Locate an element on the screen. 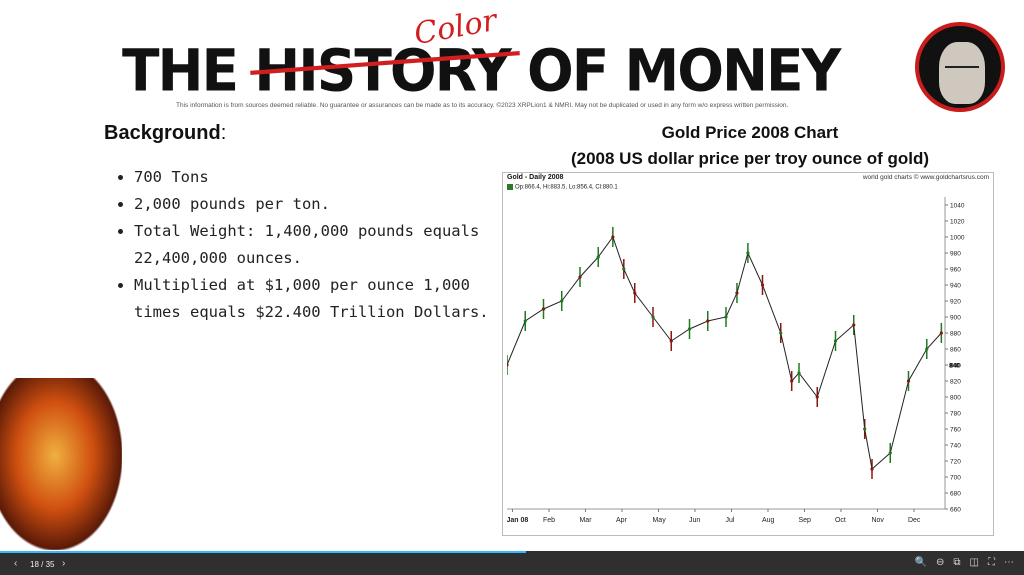 The height and width of the screenshot is (575, 1024). copy-icon: ⧉ is located at coordinates (957, 562).